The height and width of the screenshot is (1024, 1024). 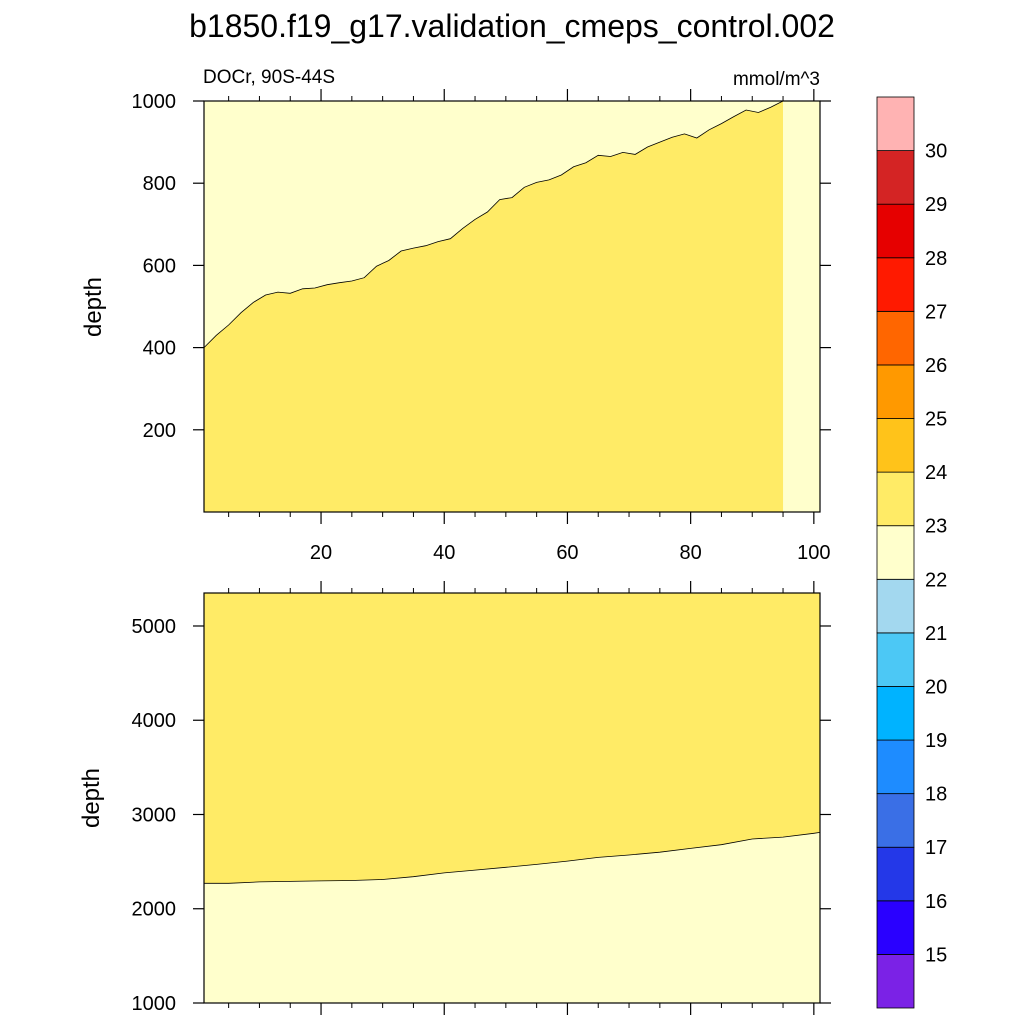 What do you see at coordinates (936, 312) in the screenshot?
I see `colorbar-label: 27` at bounding box center [936, 312].